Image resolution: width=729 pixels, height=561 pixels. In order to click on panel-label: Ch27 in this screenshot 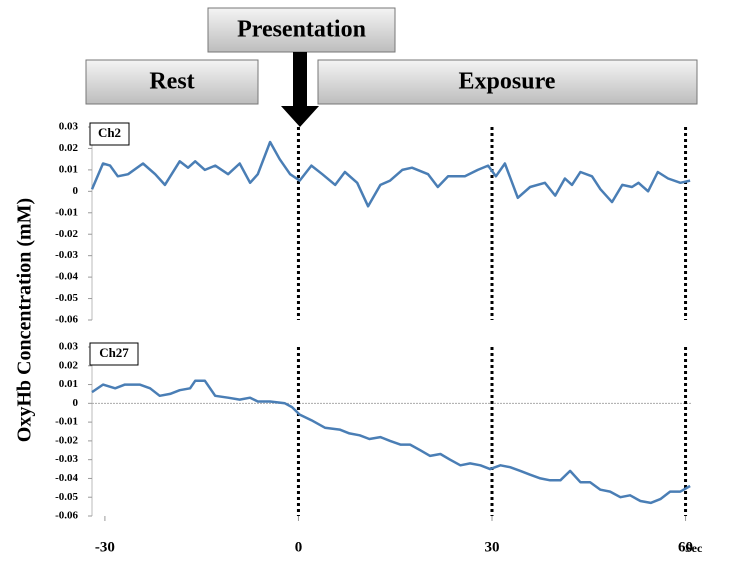, I will do `click(114, 352)`.